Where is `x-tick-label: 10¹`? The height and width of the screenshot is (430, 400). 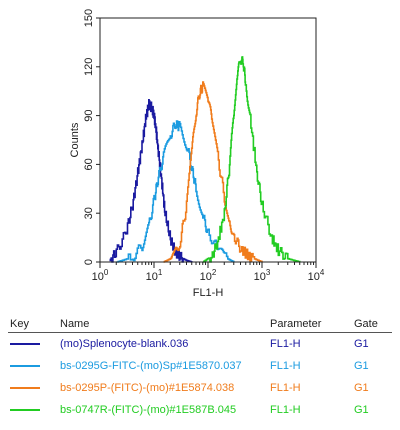 x-tick-label: 10¹ is located at coordinates (154, 275).